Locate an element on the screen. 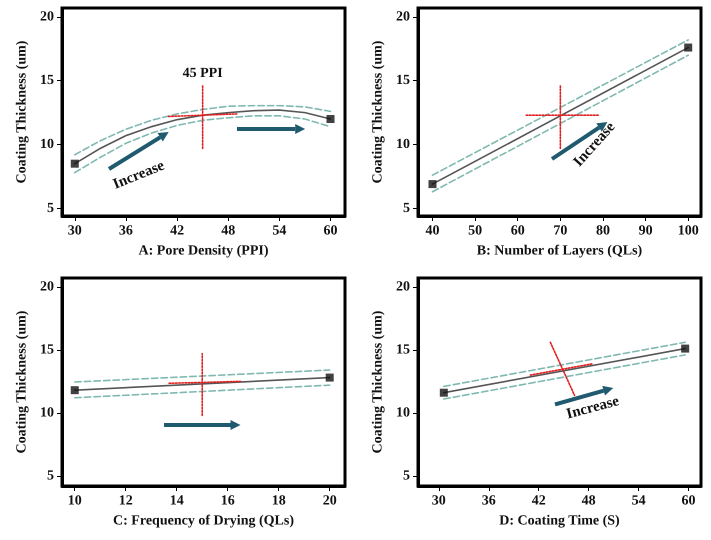 The width and height of the screenshot is (711, 540). x-tick-label: 12 is located at coordinates (125, 501).